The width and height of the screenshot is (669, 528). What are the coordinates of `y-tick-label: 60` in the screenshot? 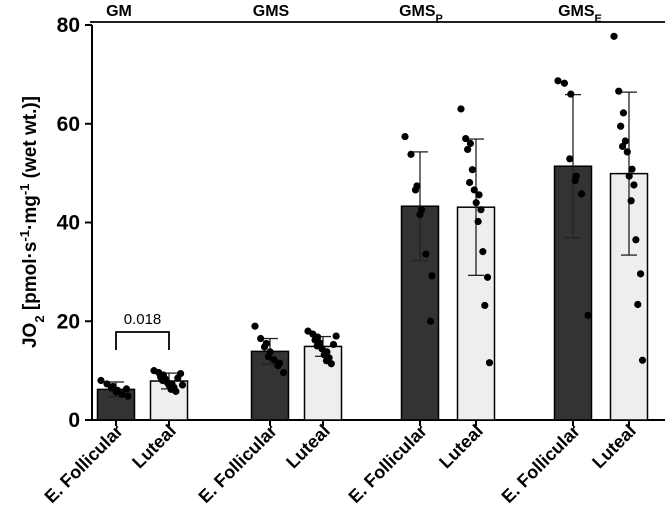 It's located at (68, 124).